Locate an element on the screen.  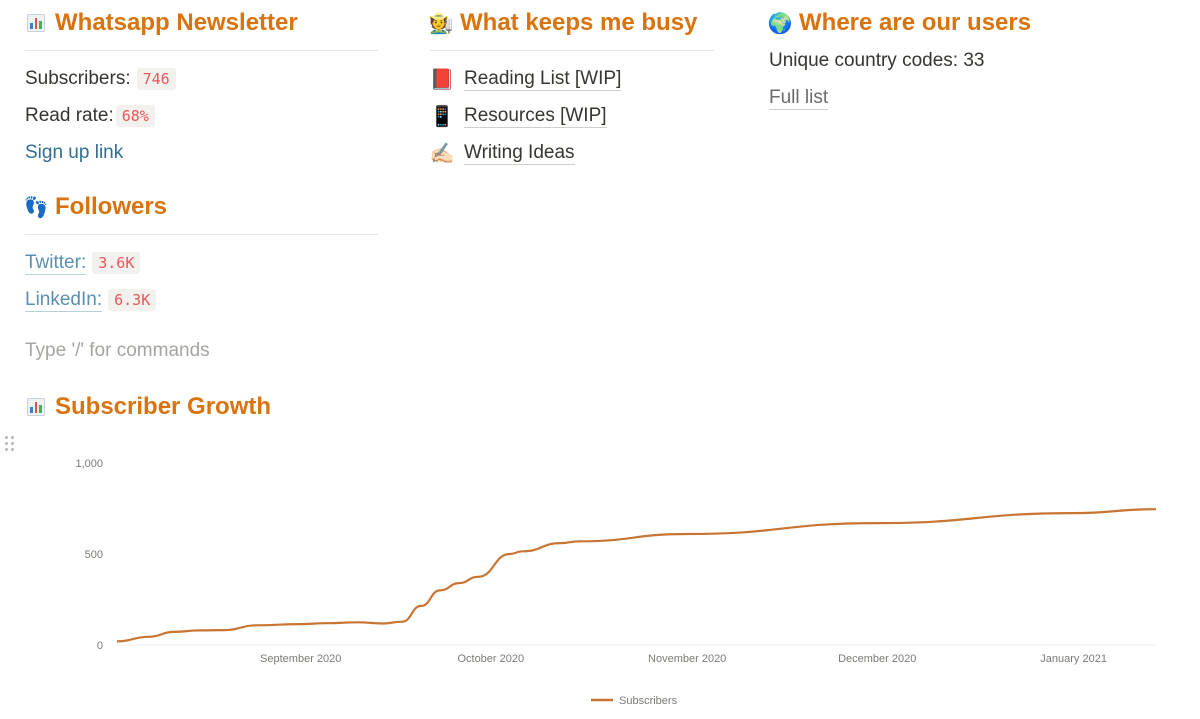
legend-label: Subscribers is located at coordinates (648, 701).